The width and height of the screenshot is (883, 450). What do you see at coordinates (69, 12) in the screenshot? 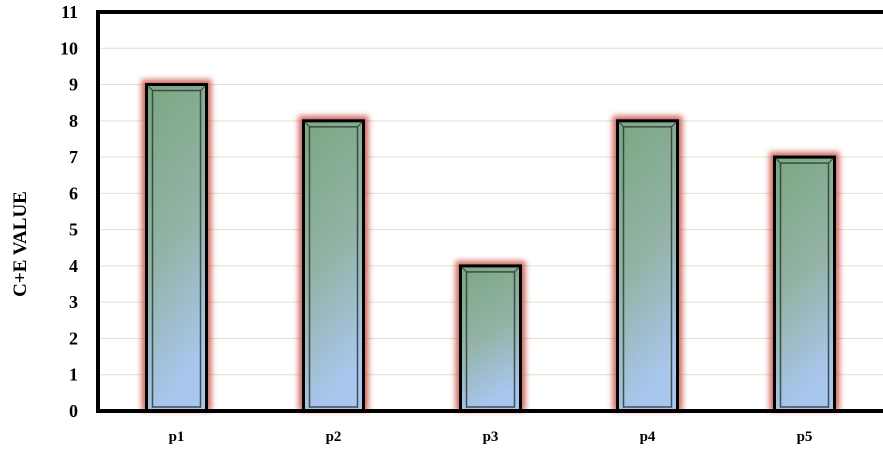
I see `y-tick-label: 11` at bounding box center [69, 12].